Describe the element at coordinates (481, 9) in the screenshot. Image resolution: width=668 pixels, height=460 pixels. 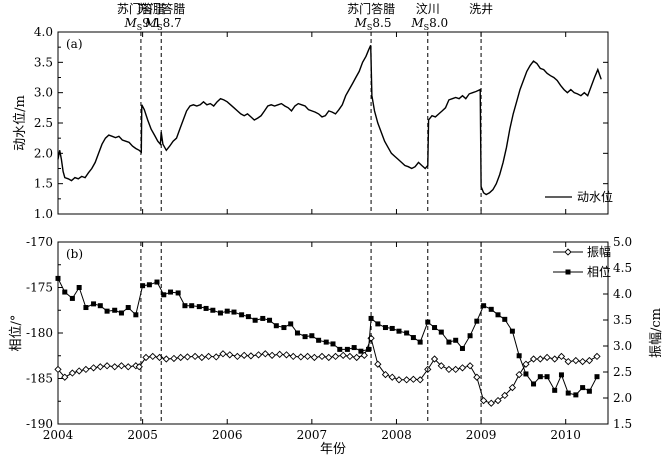
I see `event-label: 洗井` at that location.